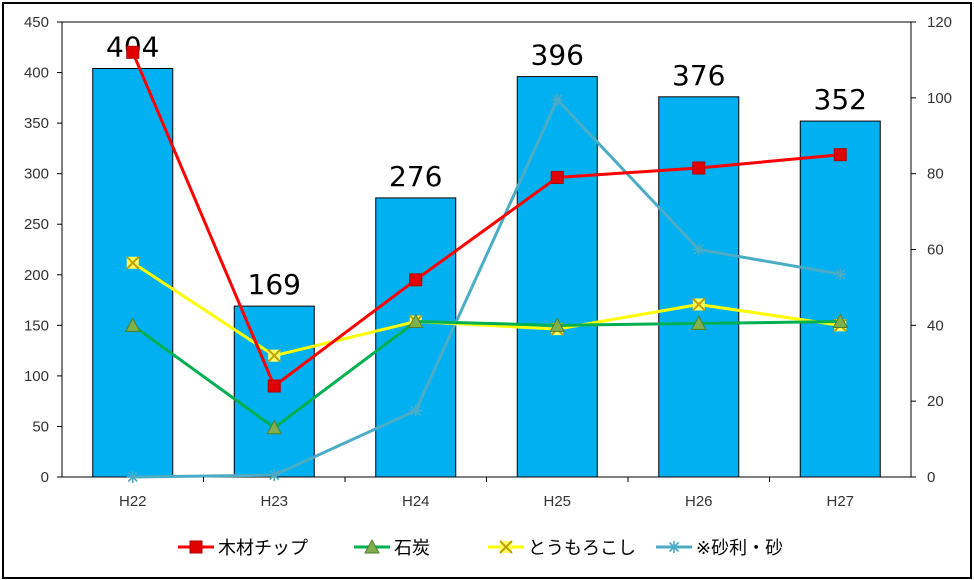  I want to click on bar-data-label: 276, so click(415, 176).